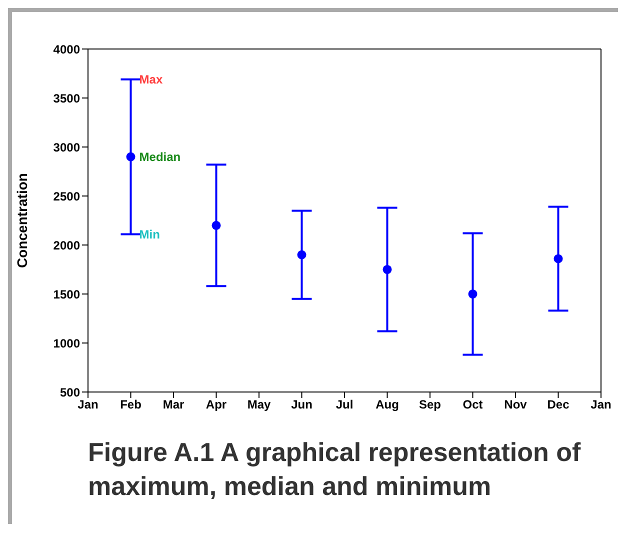  What do you see at coordinates (149, 234) in the screenshot?
I see `annotation: Min` at bounding box center [149, 234].